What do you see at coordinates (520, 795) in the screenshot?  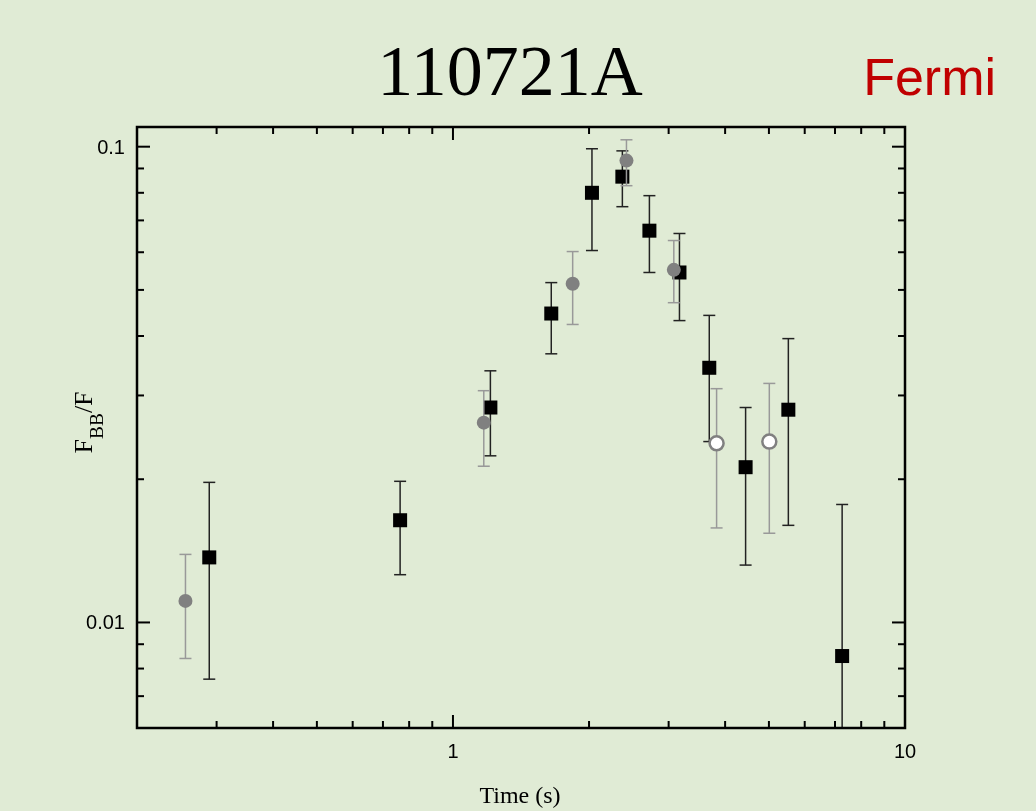 I see `x-axis-title: Time (s)` at bounding box center [520, 795].